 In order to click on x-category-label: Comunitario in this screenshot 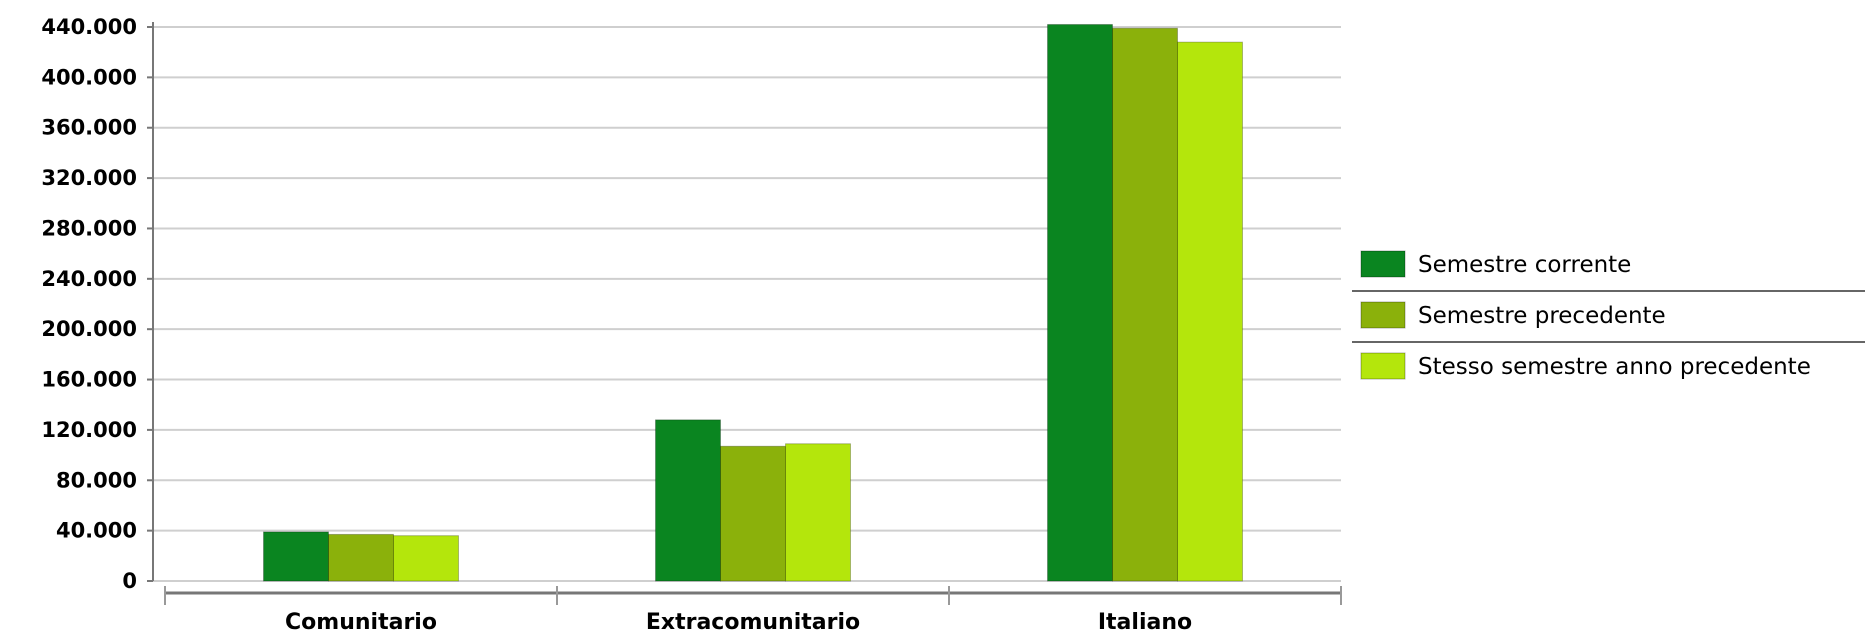, I will do `click(361, 620)`.